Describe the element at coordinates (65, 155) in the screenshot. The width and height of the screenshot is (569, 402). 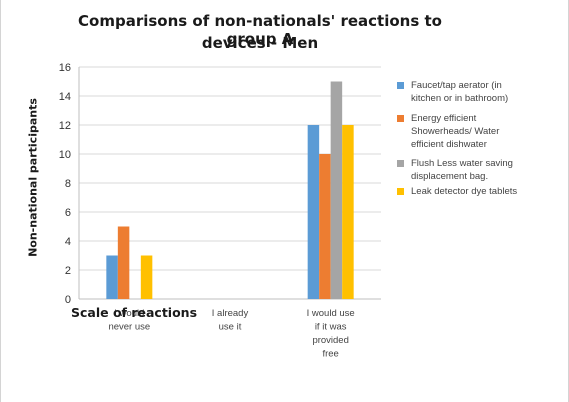
I see `y-tick-label: 10` at that location.